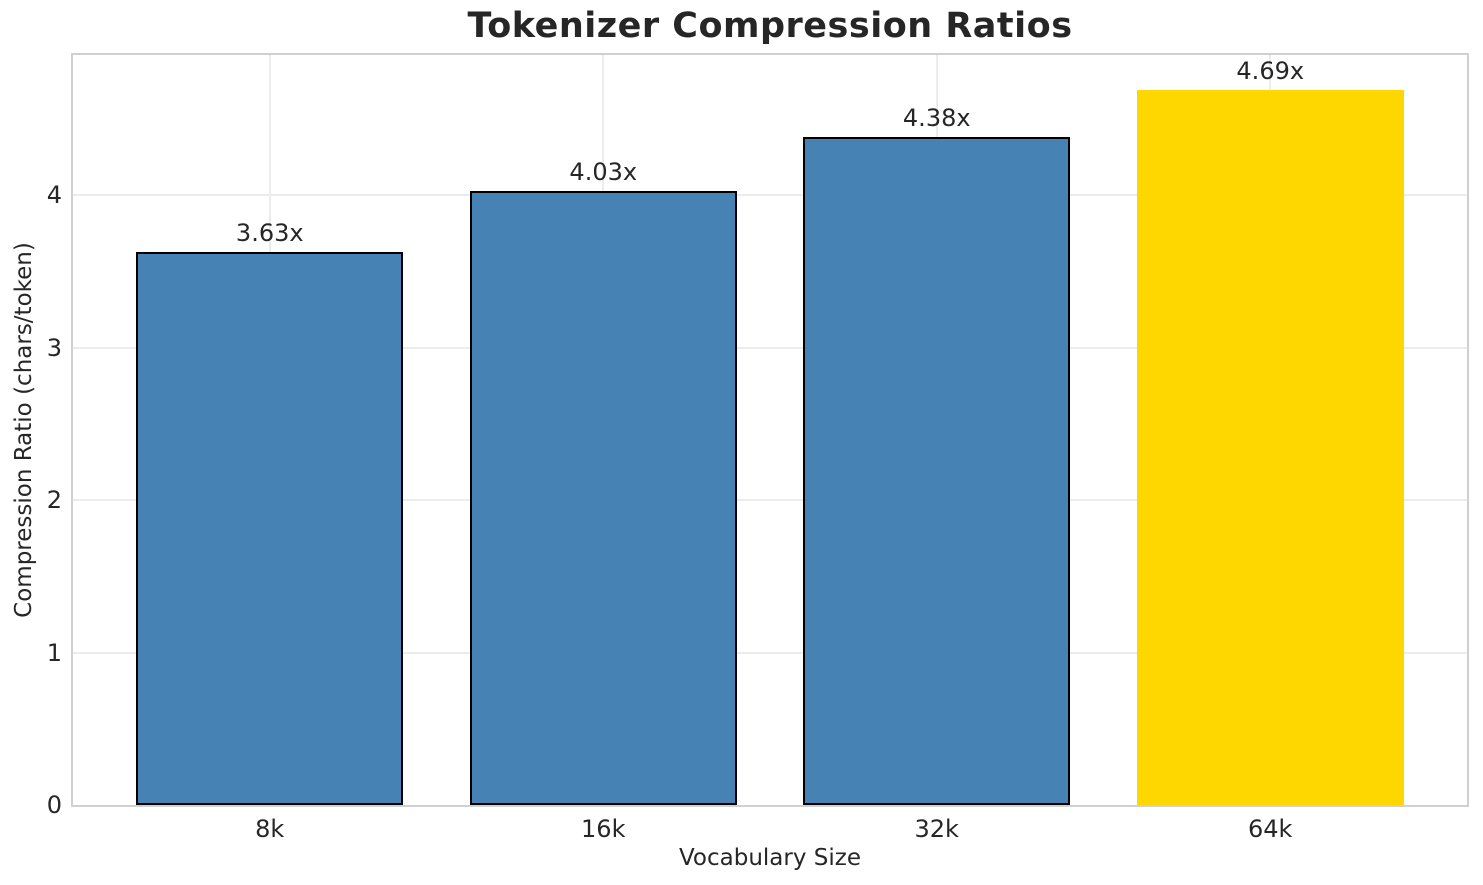 The image size is (1483, 885). What do you see at coordinates (1270, 71) in the screenshot?
I see `bar-value-label-64k: 4.69x` at bounding box center [1270, 71].